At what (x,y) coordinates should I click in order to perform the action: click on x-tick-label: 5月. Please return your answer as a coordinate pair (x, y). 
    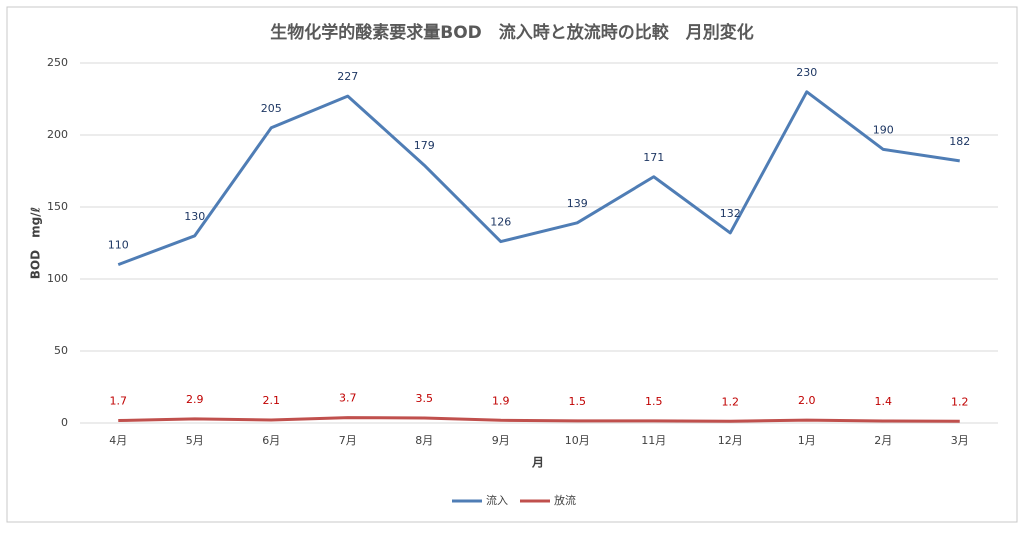
    Looking at the image, I should click on (195, 440).